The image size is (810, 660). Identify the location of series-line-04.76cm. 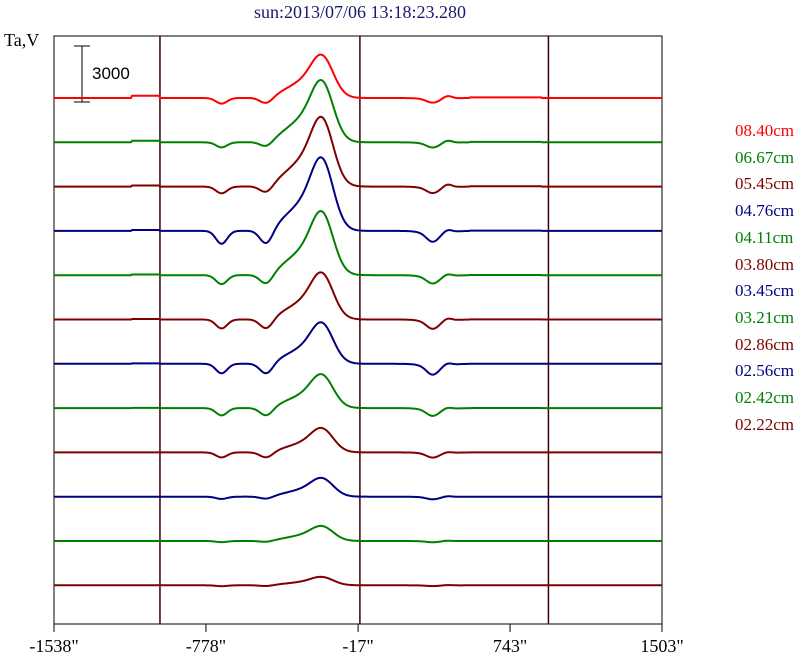
(358, 200).